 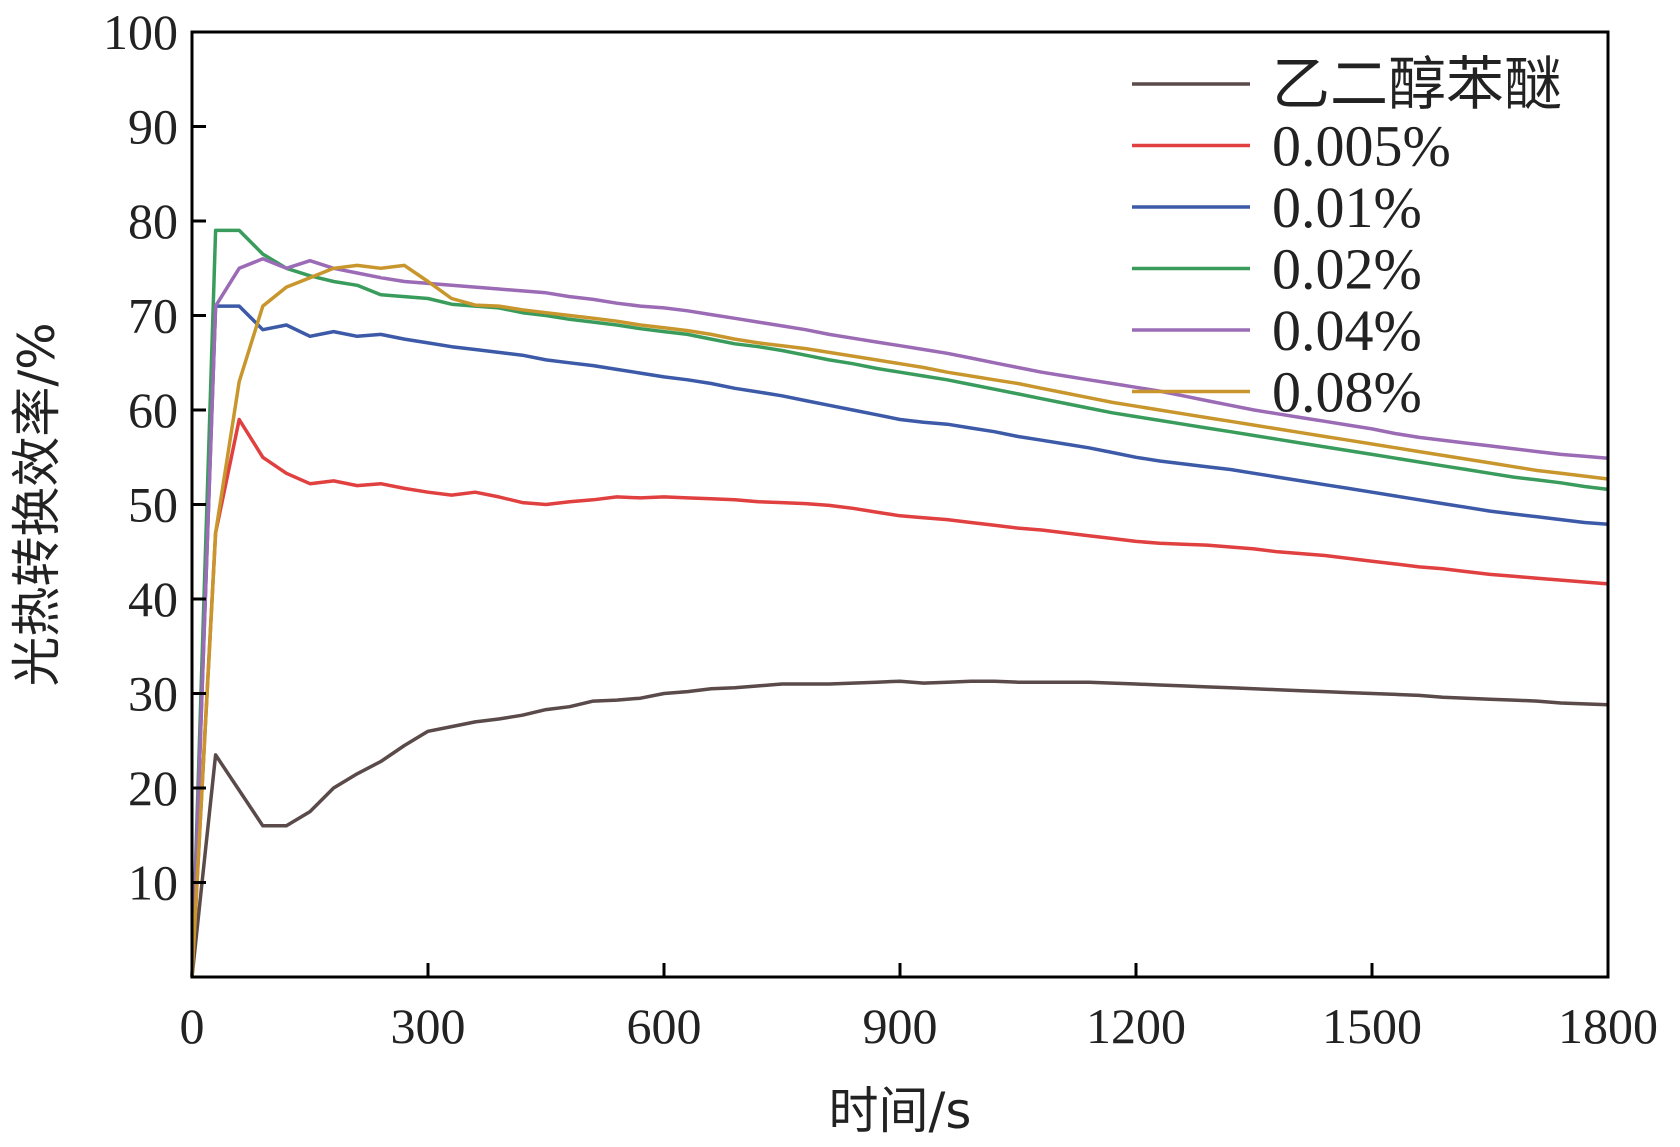 I want to click on legend-label-4: 0.04%, so click(x=1347, y=330).